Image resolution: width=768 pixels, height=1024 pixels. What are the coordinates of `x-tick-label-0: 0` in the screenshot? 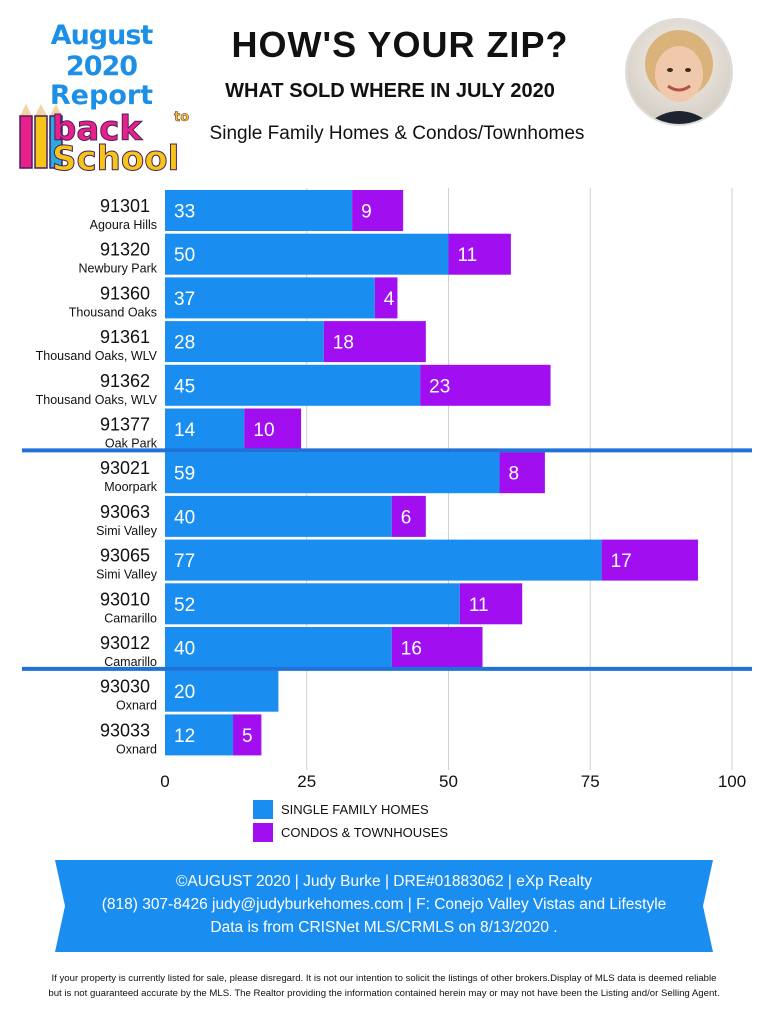 It's located at (164, 781).